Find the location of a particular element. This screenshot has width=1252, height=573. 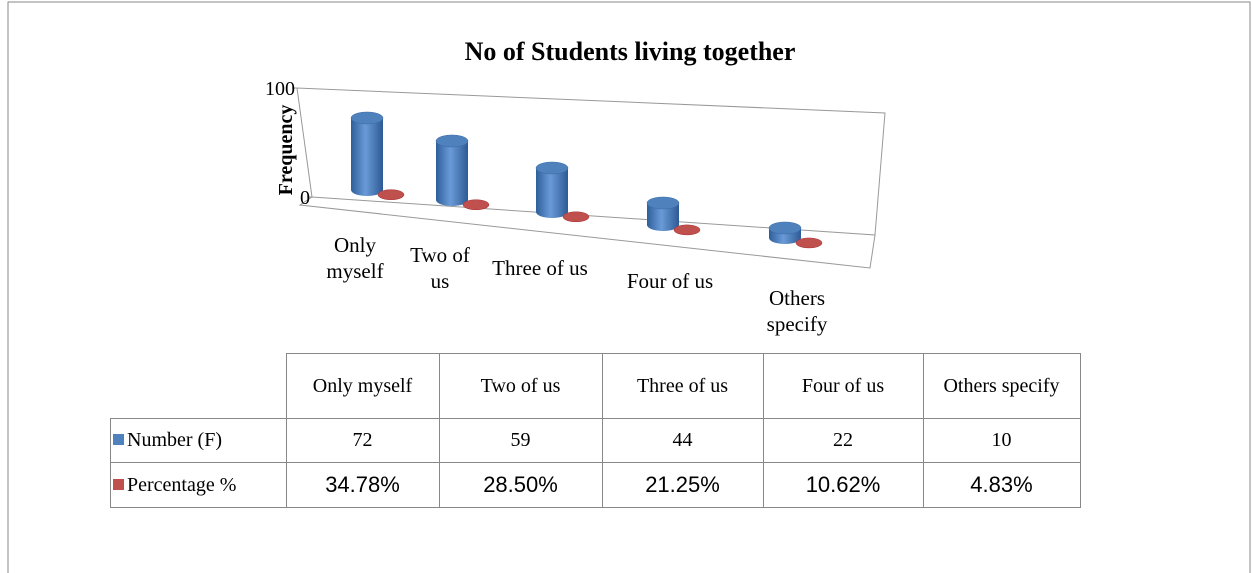

column-header: Four of us is located at coordinates (843, 386).